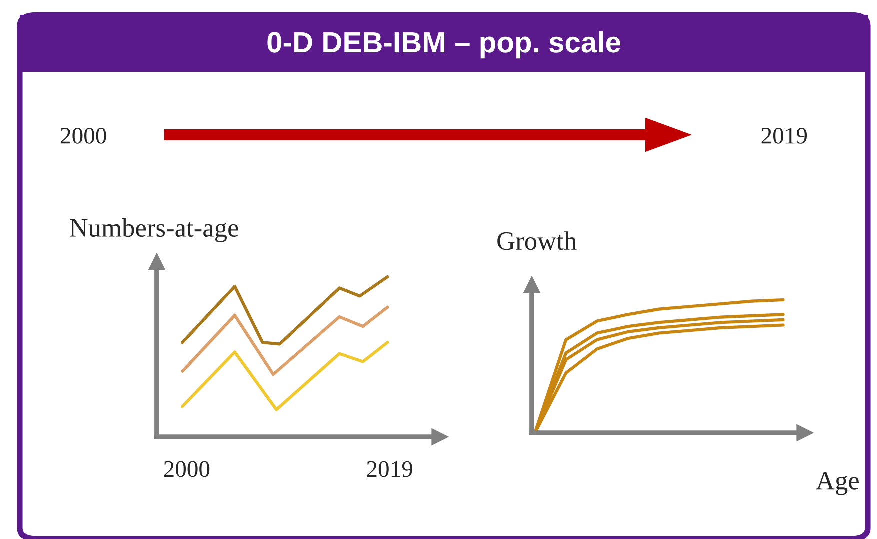  I want to click on y-axis-title: Growth, so click(537, 241).